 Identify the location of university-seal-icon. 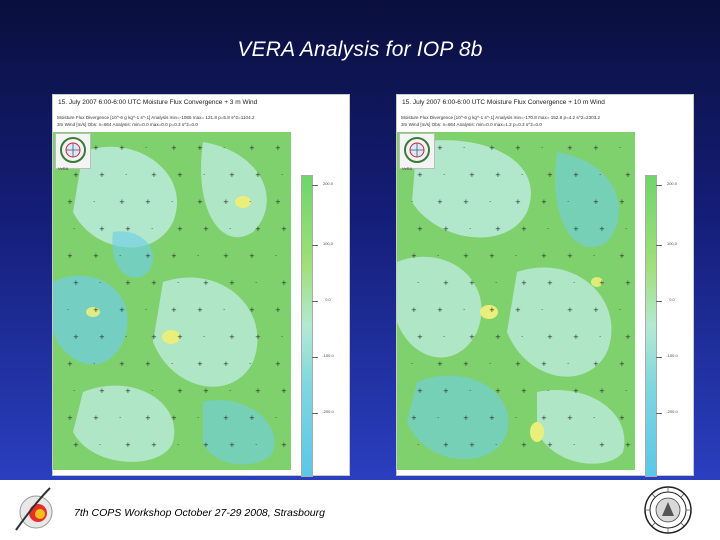
(668, 510).